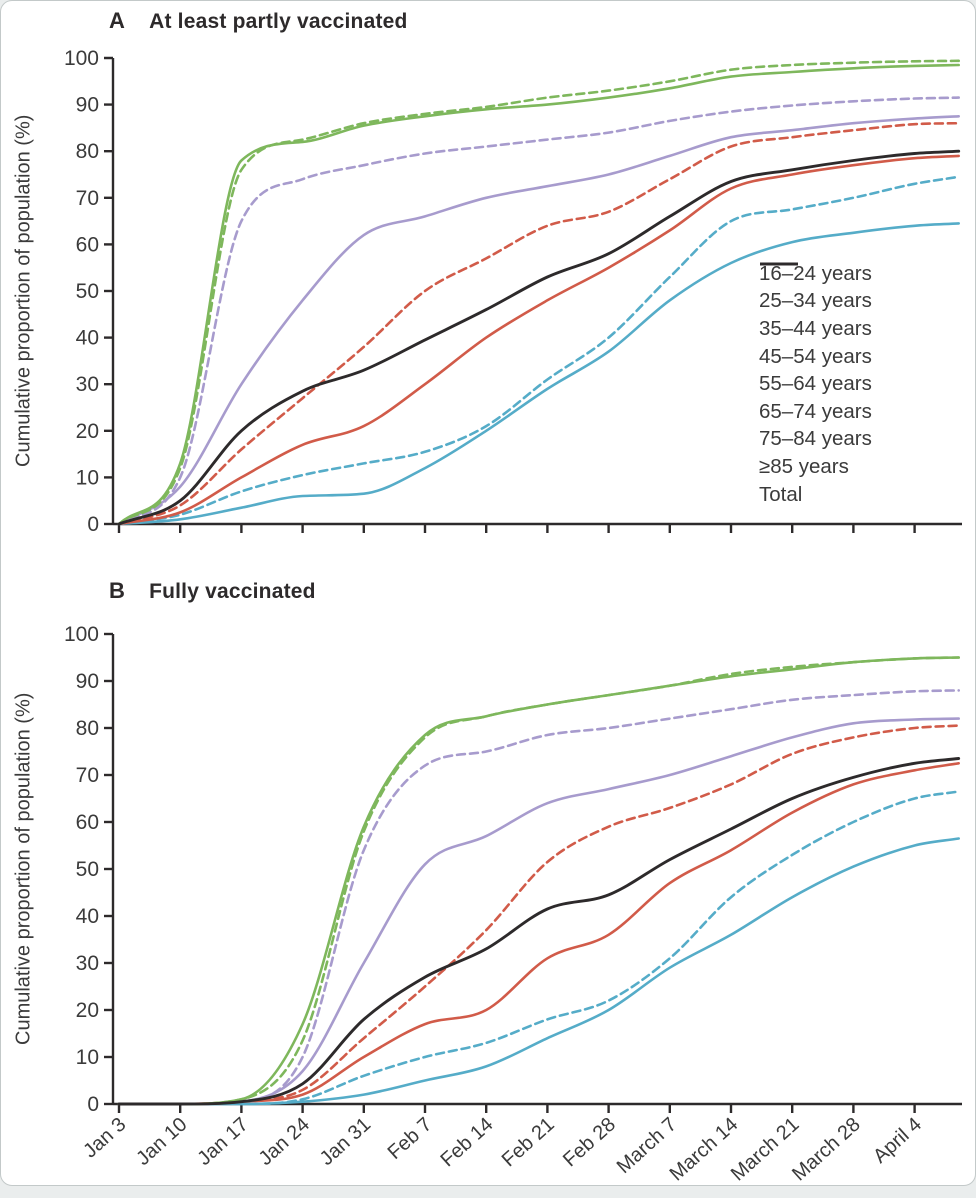 This screenshot has height=1198, width=976. What do you see at coordinates (222, 1141) in the screenshot?
I see `svg-text: Jan 17` at bounding box center [222, 1141].